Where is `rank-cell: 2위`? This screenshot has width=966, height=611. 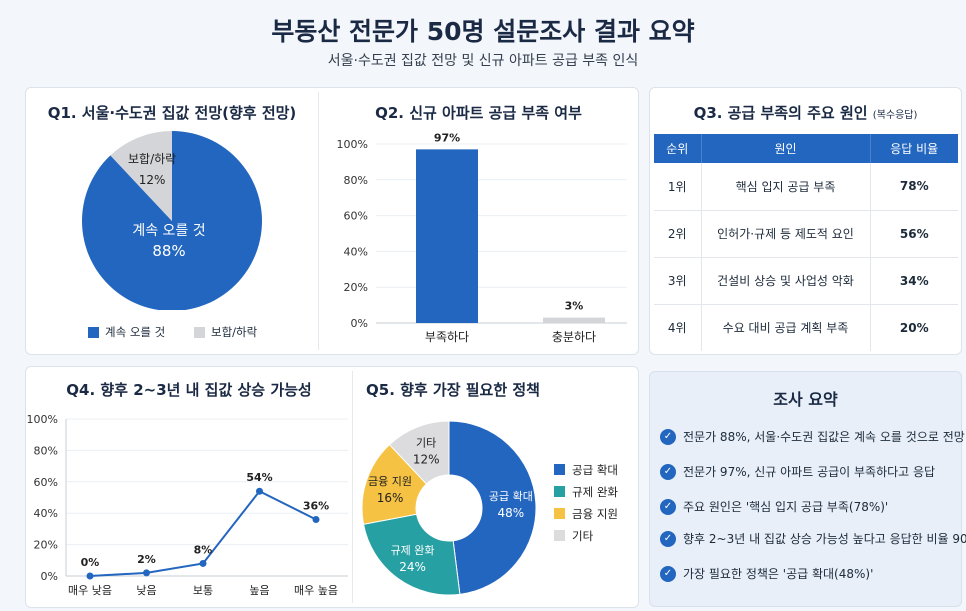 rank-cell: 2위 is located at coordinates (678, 234).